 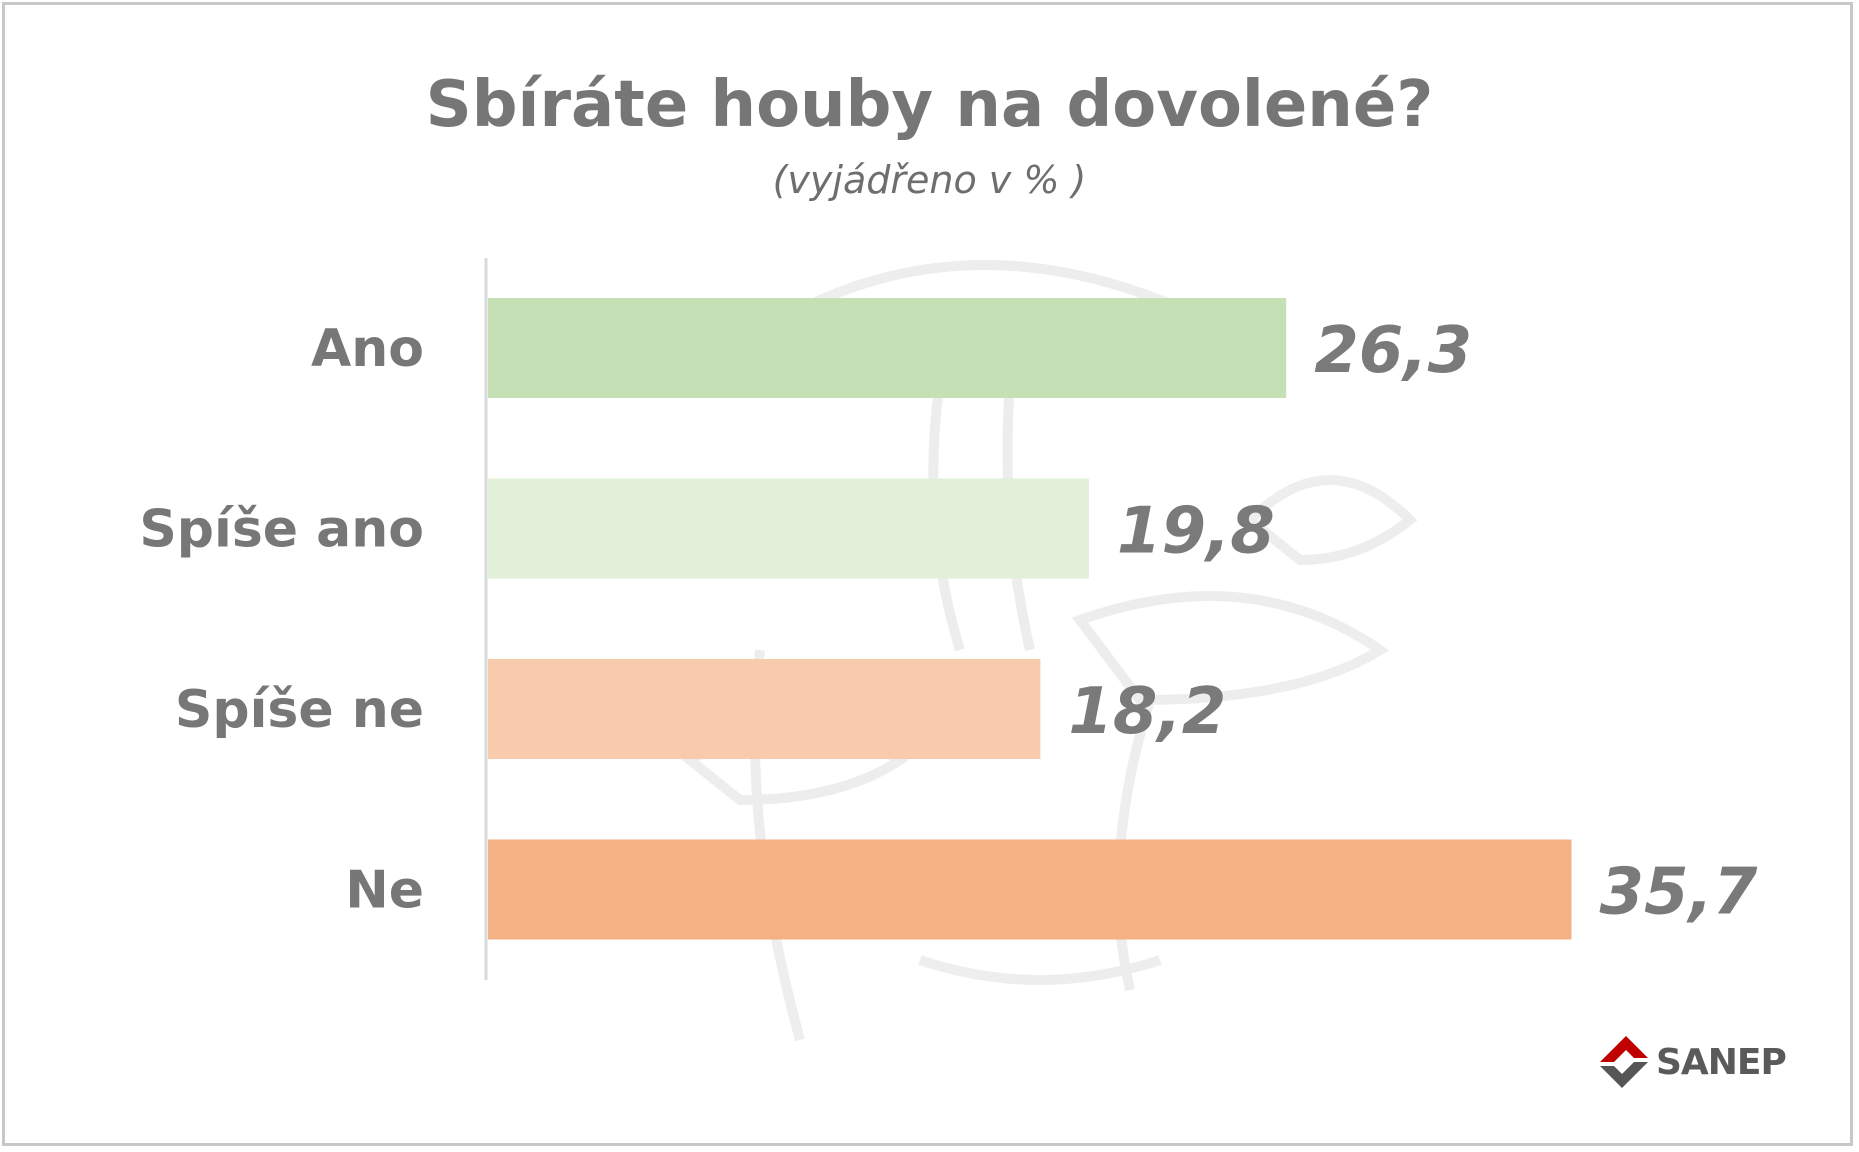 I want to click on chart-title: Sbíráte houby na dovolené?, so click(x=929, y=105).